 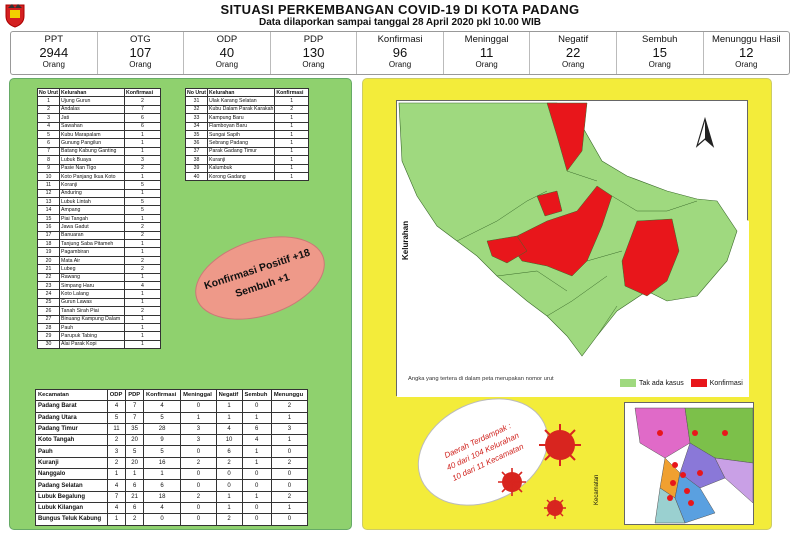 I want to click on table-cell: Sebrang Padang, so click(x=241, y=143).